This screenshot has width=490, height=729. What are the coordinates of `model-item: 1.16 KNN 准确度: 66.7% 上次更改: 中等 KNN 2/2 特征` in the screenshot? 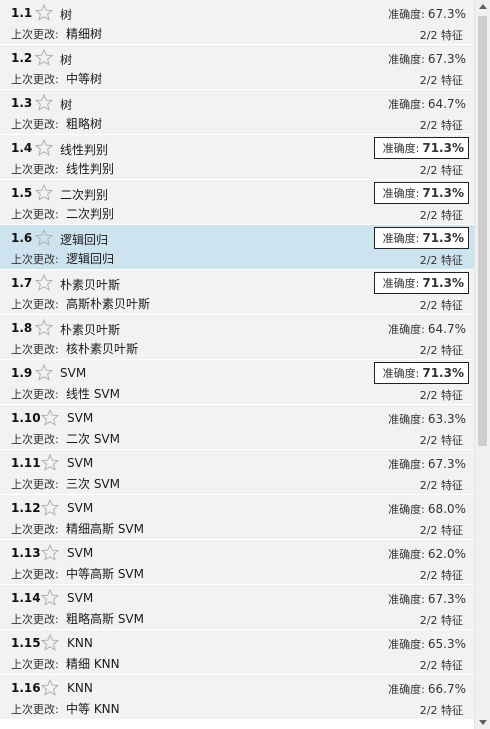 It's located at (237, 697).